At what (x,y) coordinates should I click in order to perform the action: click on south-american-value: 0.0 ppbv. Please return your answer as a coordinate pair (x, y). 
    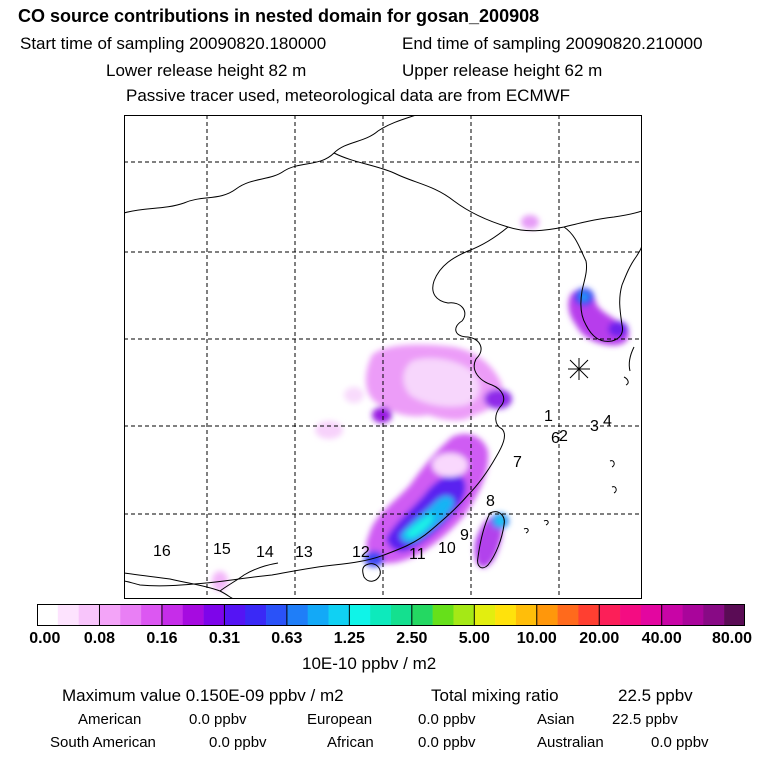
    Looking at the image, I should click on (238, 742).